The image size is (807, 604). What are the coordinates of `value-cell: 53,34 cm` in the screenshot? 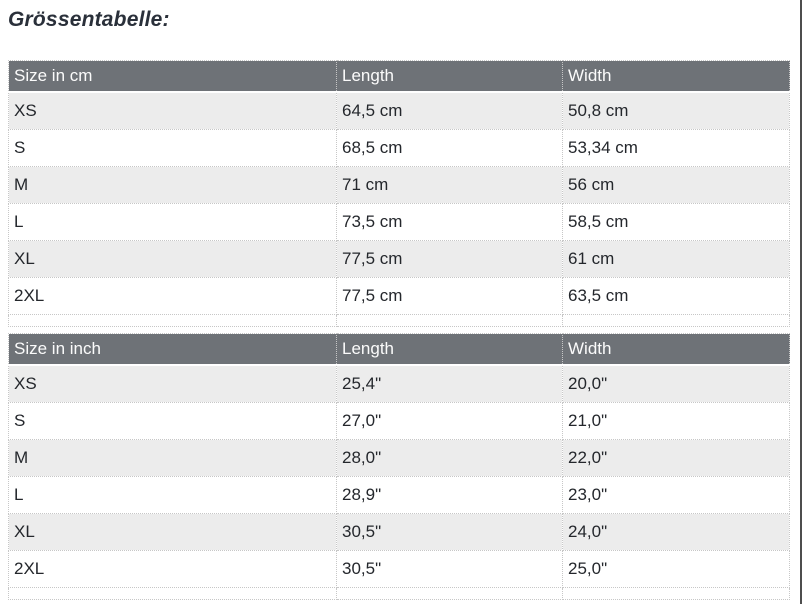 It's located at (676, 148).